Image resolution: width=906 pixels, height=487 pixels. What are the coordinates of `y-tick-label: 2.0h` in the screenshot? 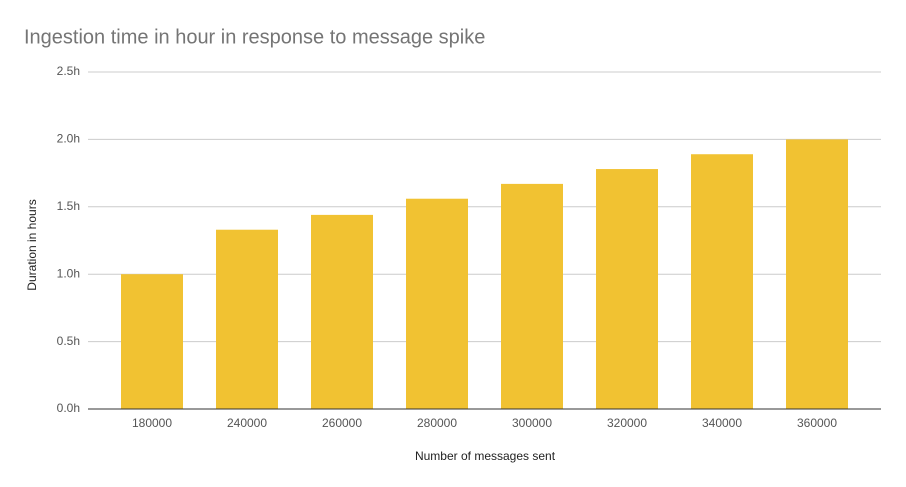 It's located at (68, 139).